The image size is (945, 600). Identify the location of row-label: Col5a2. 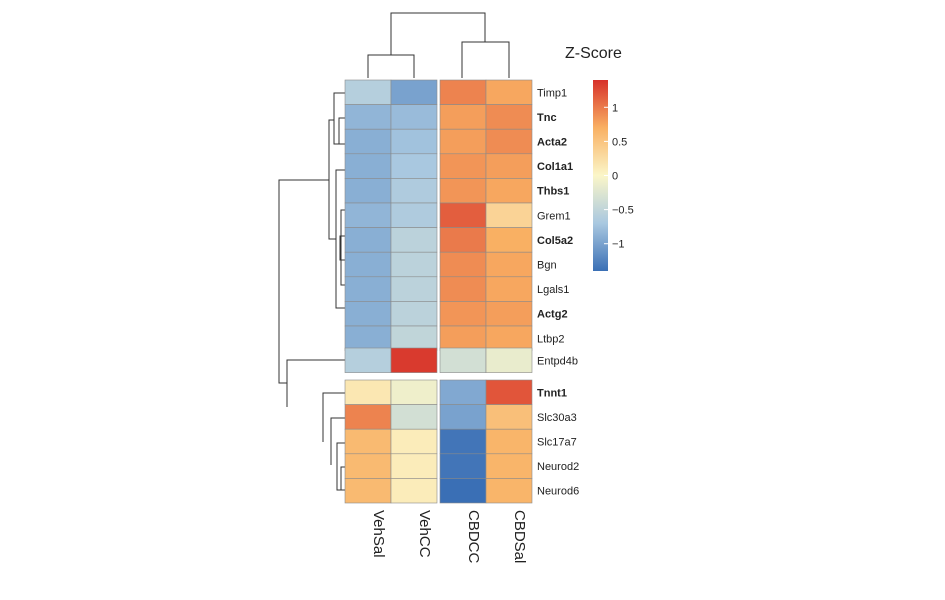
(555, 241).